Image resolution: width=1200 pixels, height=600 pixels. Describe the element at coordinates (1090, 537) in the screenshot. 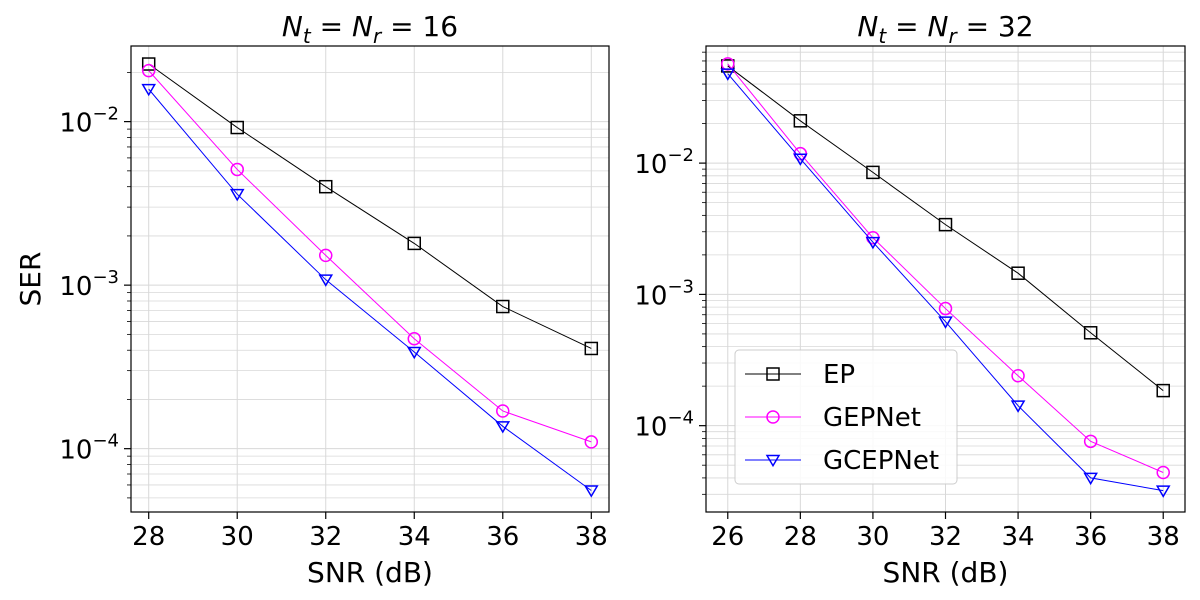

I see `right-x-tick-label: 36` at that location.